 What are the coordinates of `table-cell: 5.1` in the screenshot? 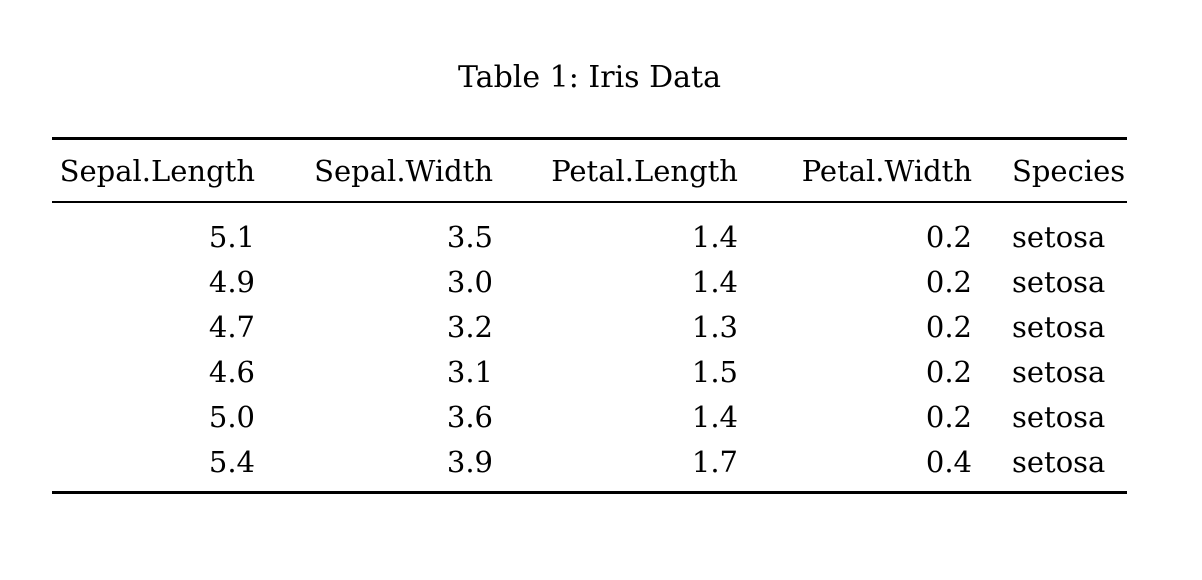 It's located at (231, 237).